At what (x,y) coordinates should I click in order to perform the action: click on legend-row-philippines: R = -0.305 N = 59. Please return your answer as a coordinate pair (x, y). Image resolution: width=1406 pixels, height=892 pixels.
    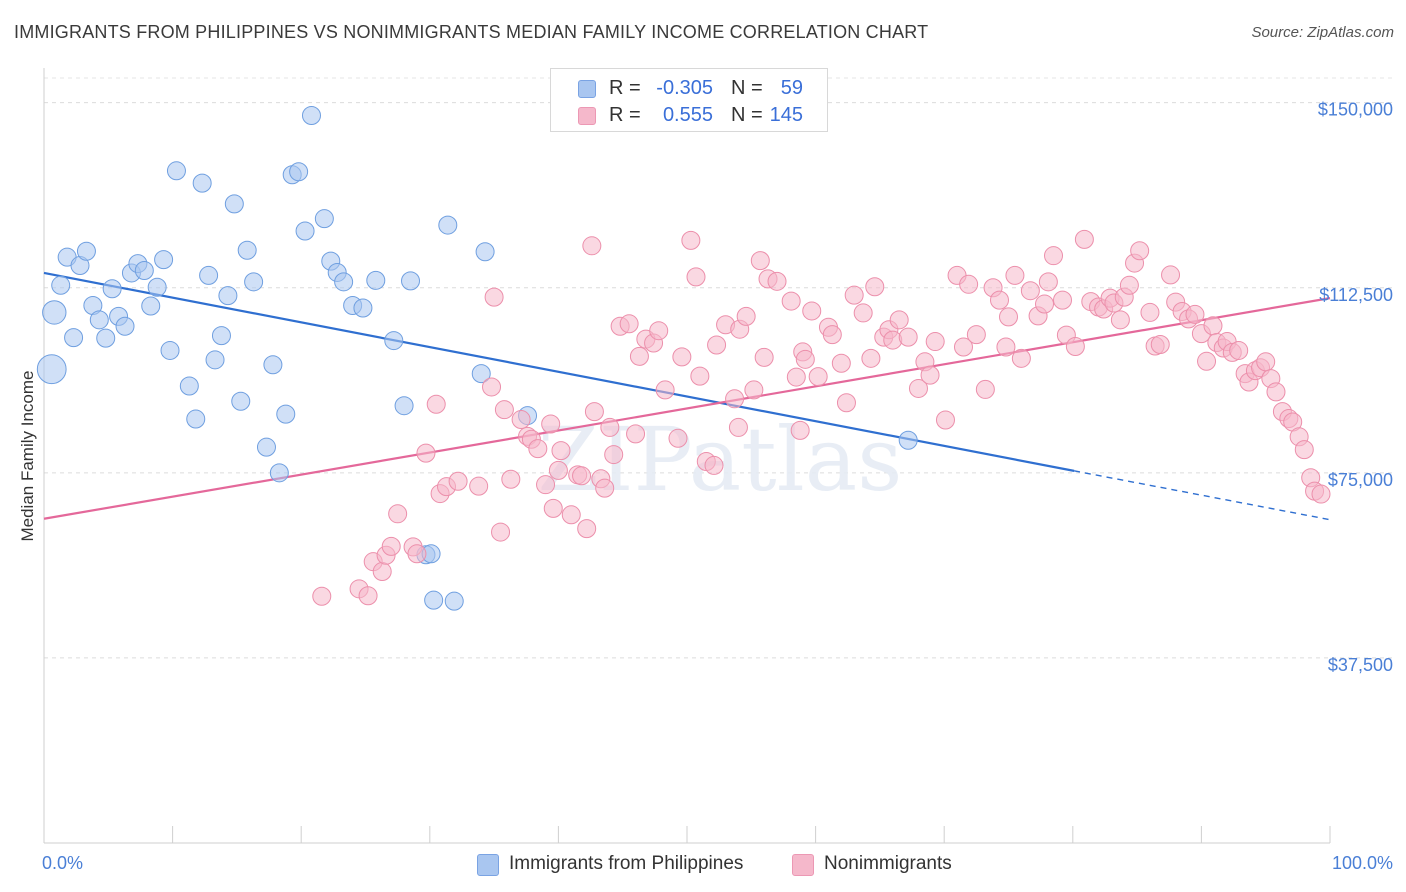
    Looking at the image, I should click on (689, 88).